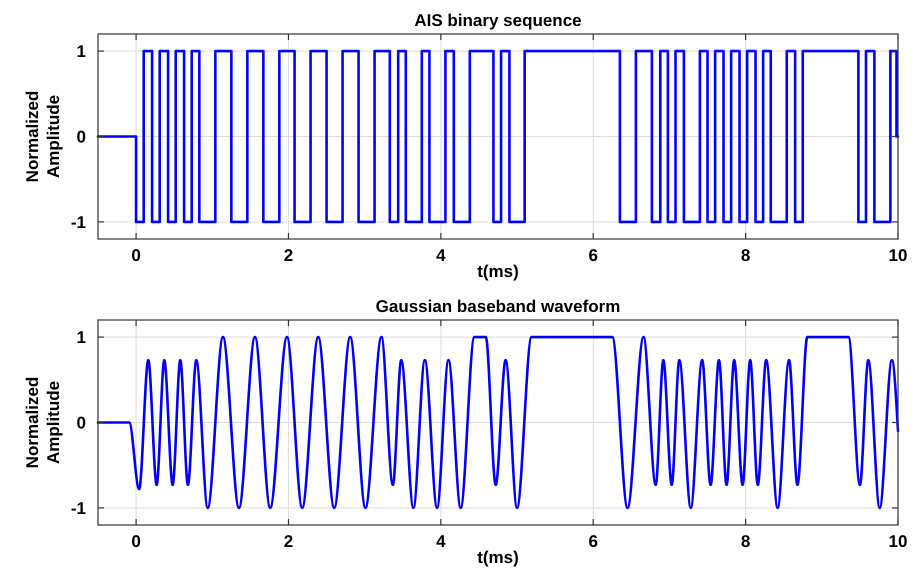  Describe the element at coordinates (498, 306) in the screenshot. I see `chart-title: Gaussian baseband waveform` at that location.